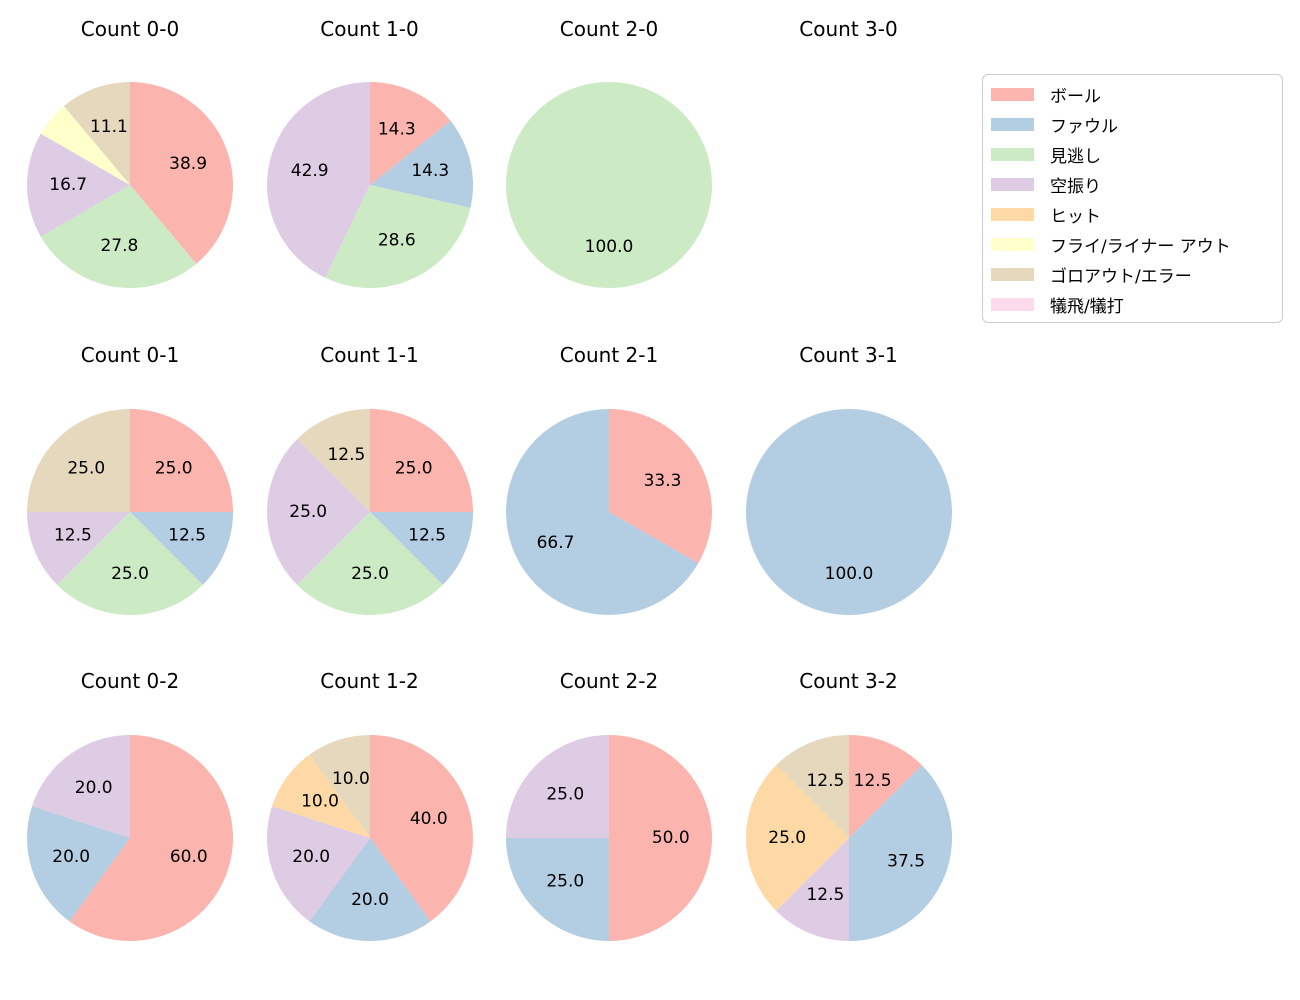 This screenshot has width=1300, height=1000. What do you see at coordinates (1132, 214) in the screenshot?
I see `legend-item: ヒット` at bounding box center [1132, 214].